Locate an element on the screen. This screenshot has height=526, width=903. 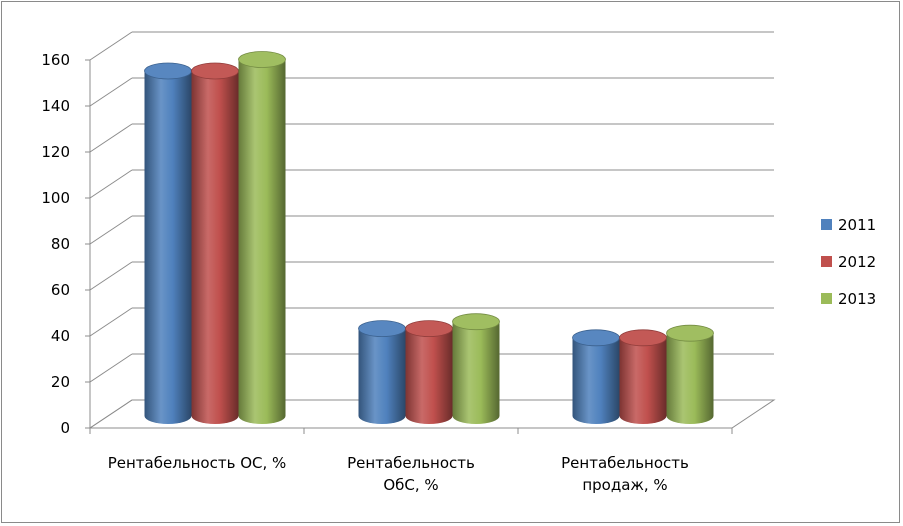
legend-label: 2013 is located at coordinates (857, 299).